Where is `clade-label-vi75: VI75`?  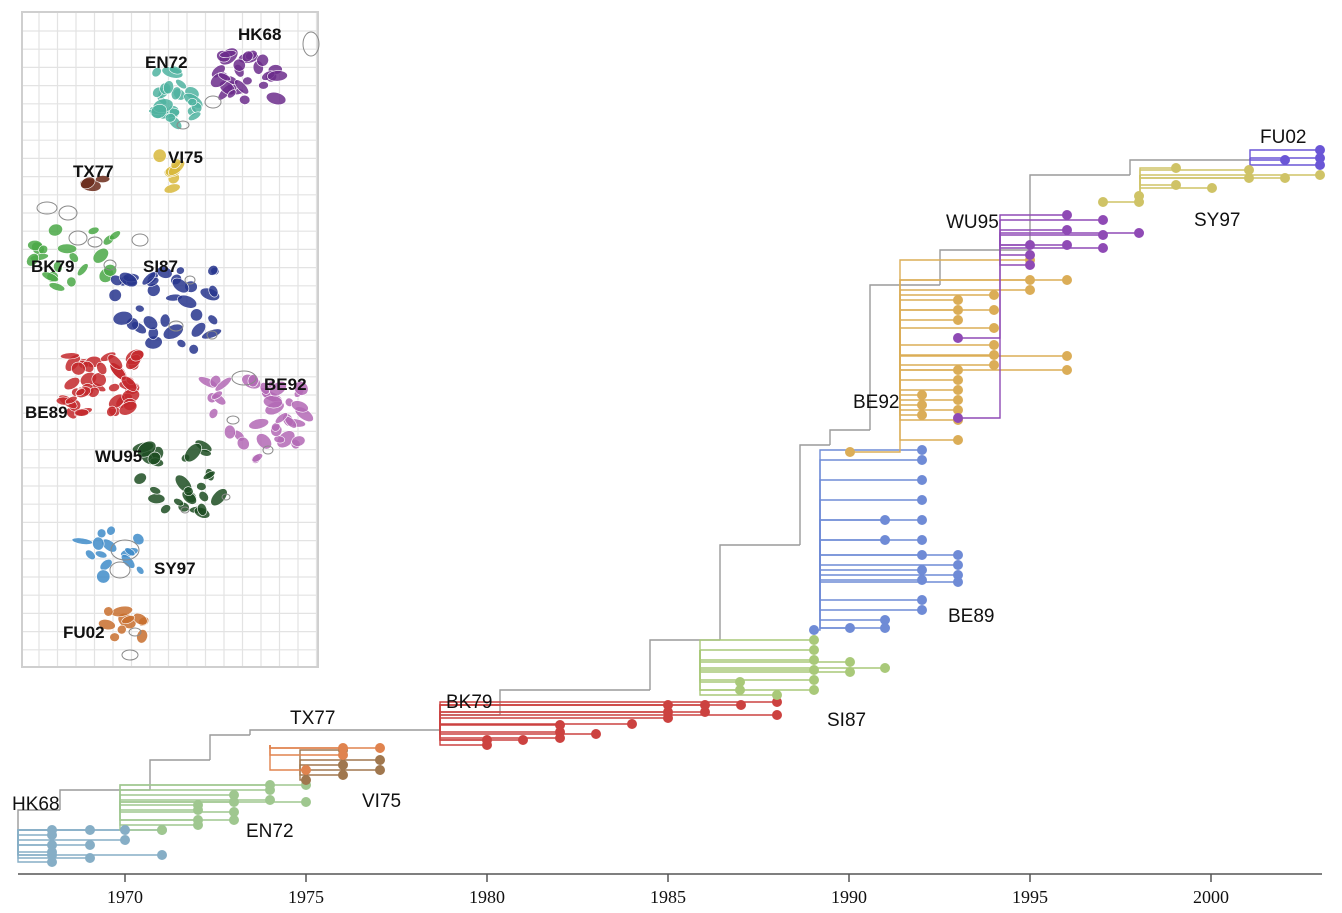 clade-label-vi75: VI75 is located at coordinates (381, 801).